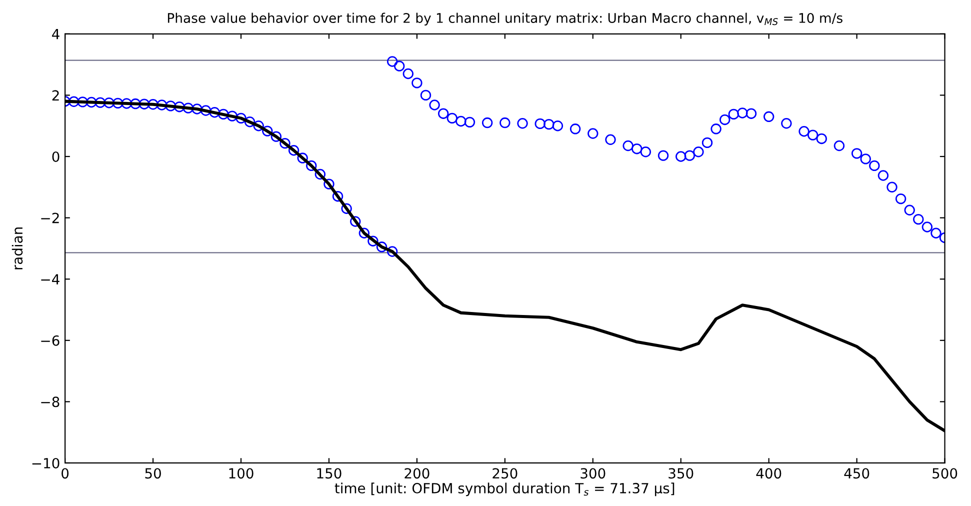  I want to click on x-tick-label: 100, so click(241, 473).